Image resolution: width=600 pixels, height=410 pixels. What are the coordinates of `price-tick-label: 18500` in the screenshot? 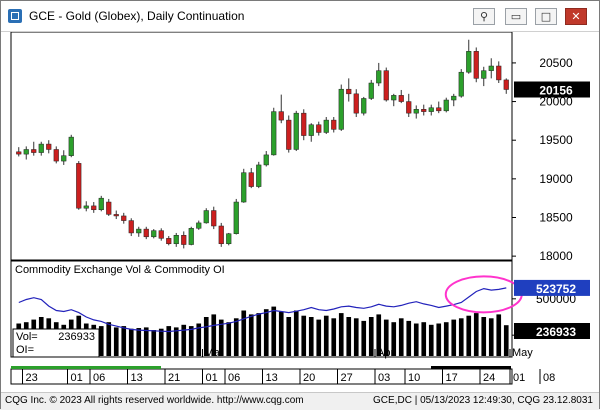 It's located at (556, 217).